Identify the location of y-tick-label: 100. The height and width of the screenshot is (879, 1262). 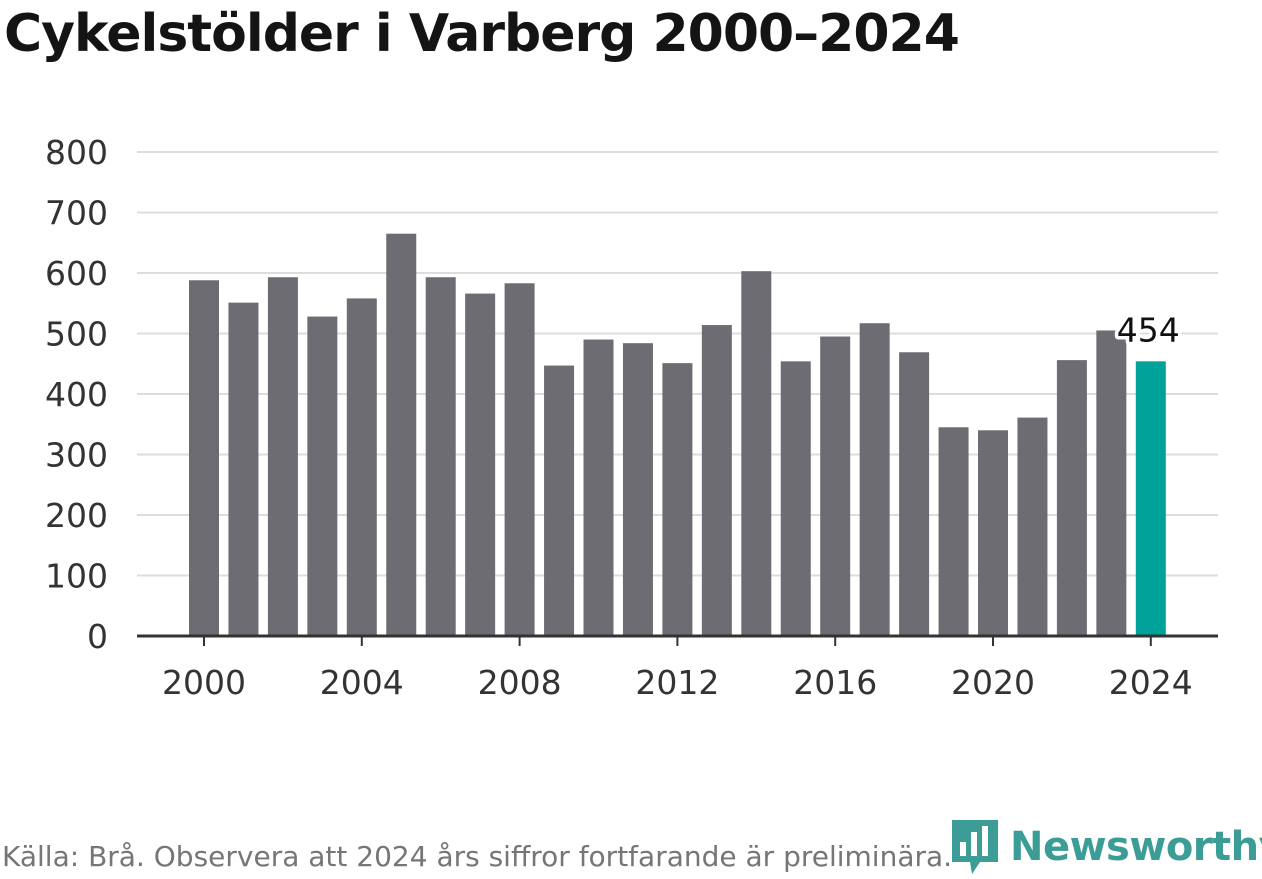
(76, 576).